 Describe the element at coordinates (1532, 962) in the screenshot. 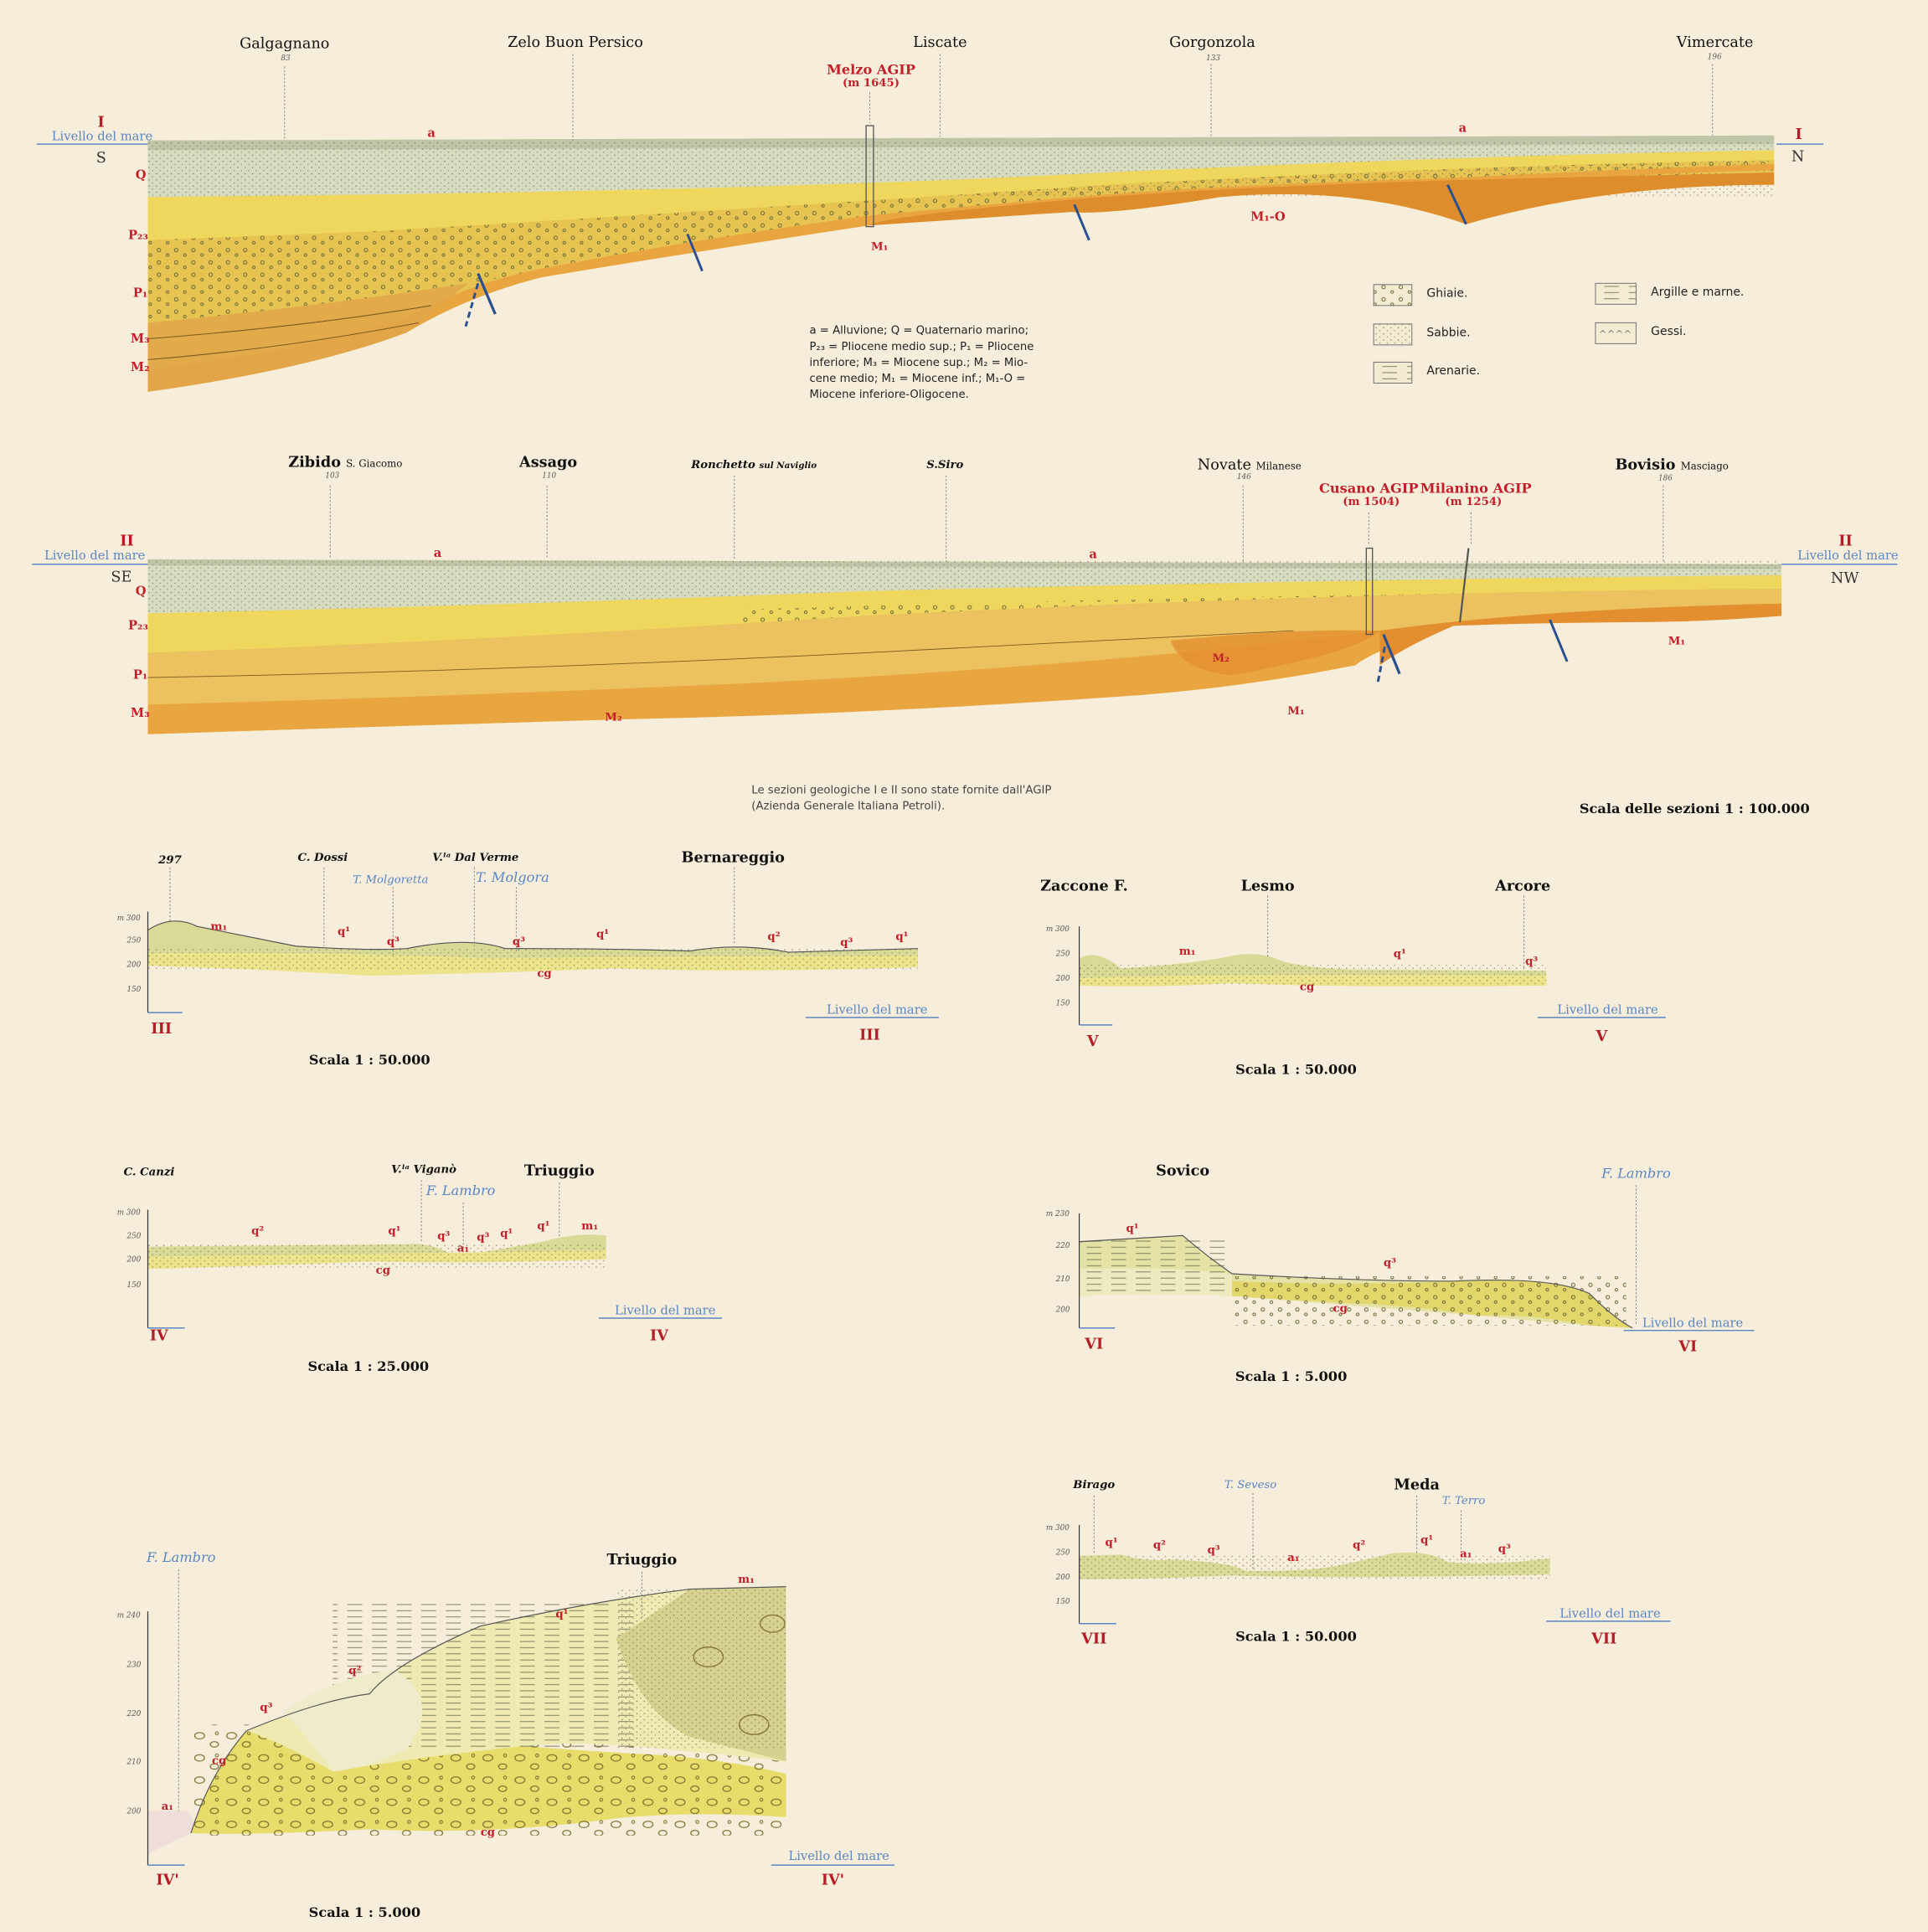

I see `unit-V: q³` at that location.